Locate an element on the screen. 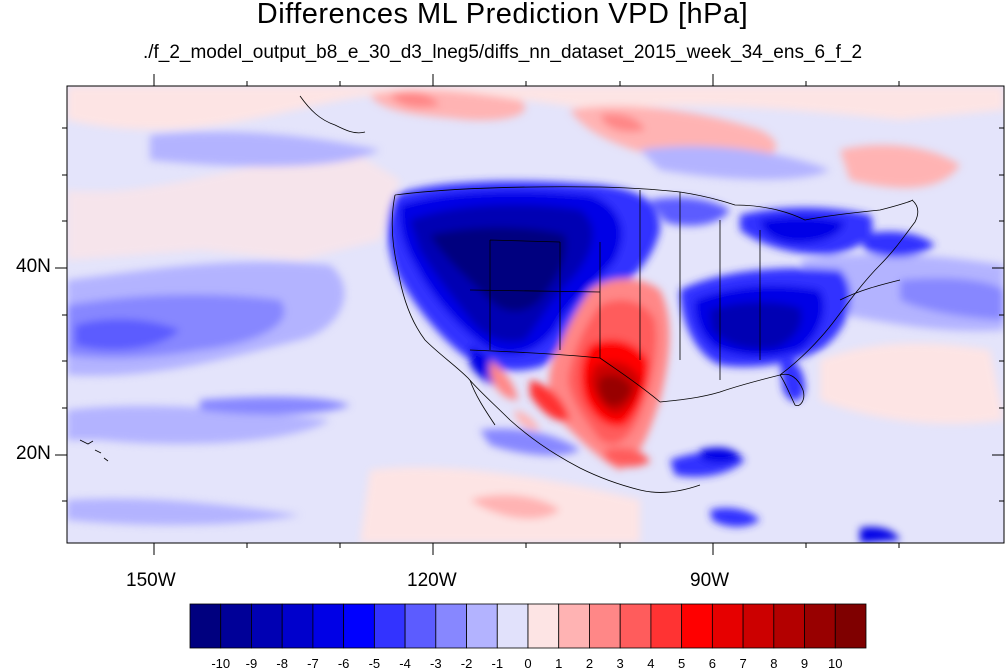 Image resolution: width=1005 pixels, height=672 pixels. colorbar-tick-label: 0 is located at coordinates (528, 663).